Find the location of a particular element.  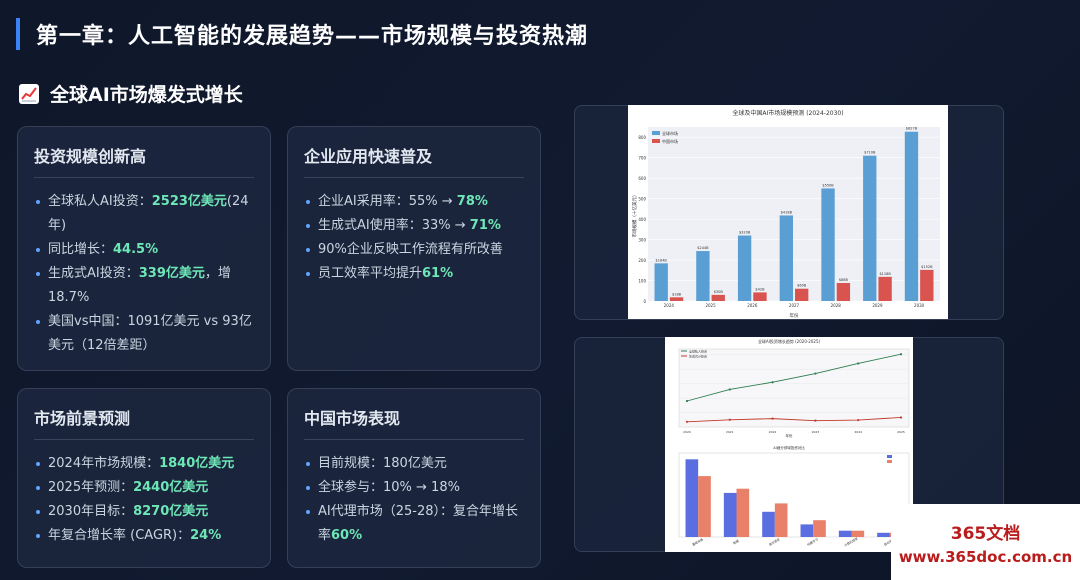

item-highlight: 2523亿美元 is located at coordinates (189, 201).